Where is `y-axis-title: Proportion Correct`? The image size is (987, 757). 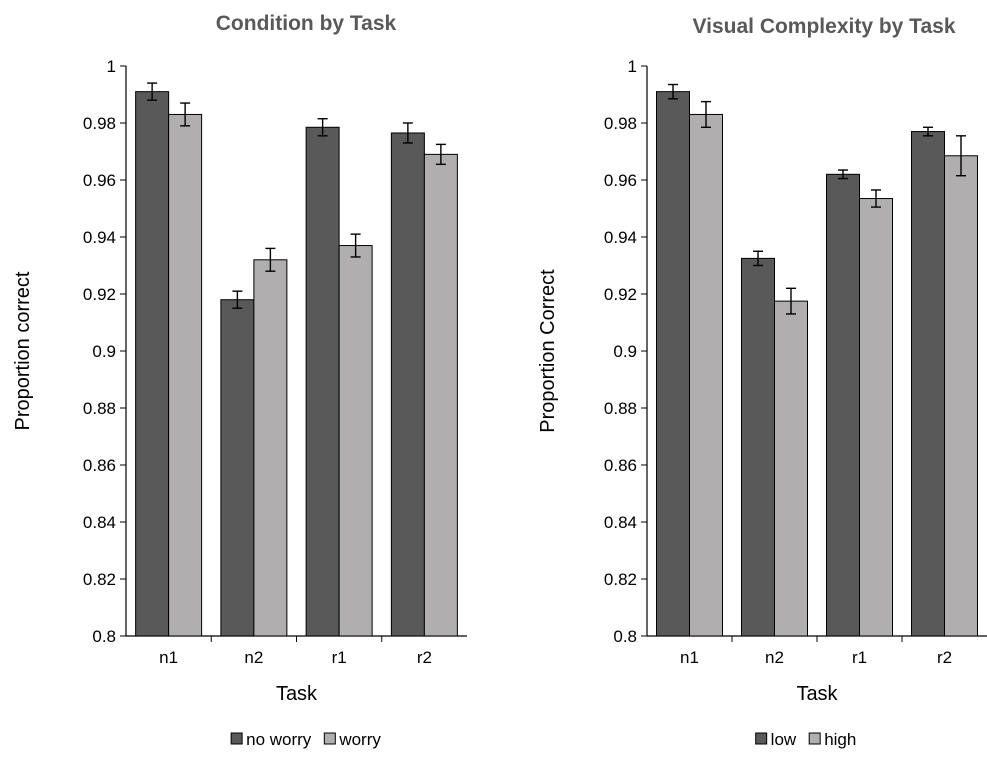 y-axis-title: Proportion Correct is located at coordinates (548, 351).